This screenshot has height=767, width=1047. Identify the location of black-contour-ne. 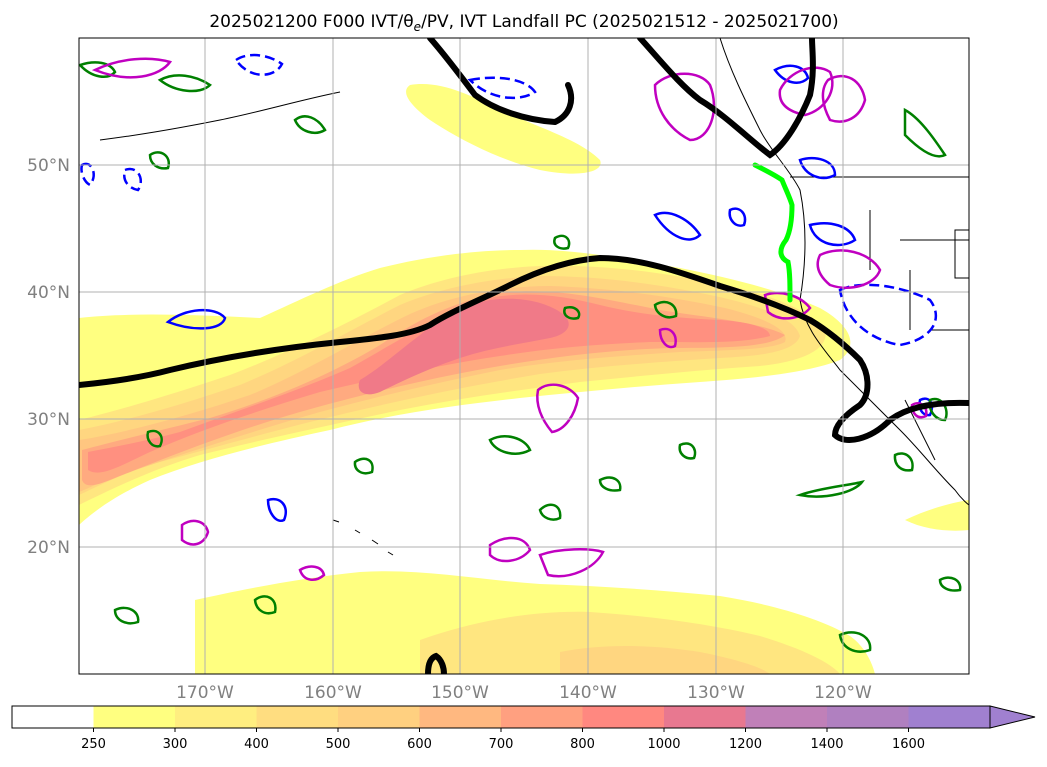
(726, 98).